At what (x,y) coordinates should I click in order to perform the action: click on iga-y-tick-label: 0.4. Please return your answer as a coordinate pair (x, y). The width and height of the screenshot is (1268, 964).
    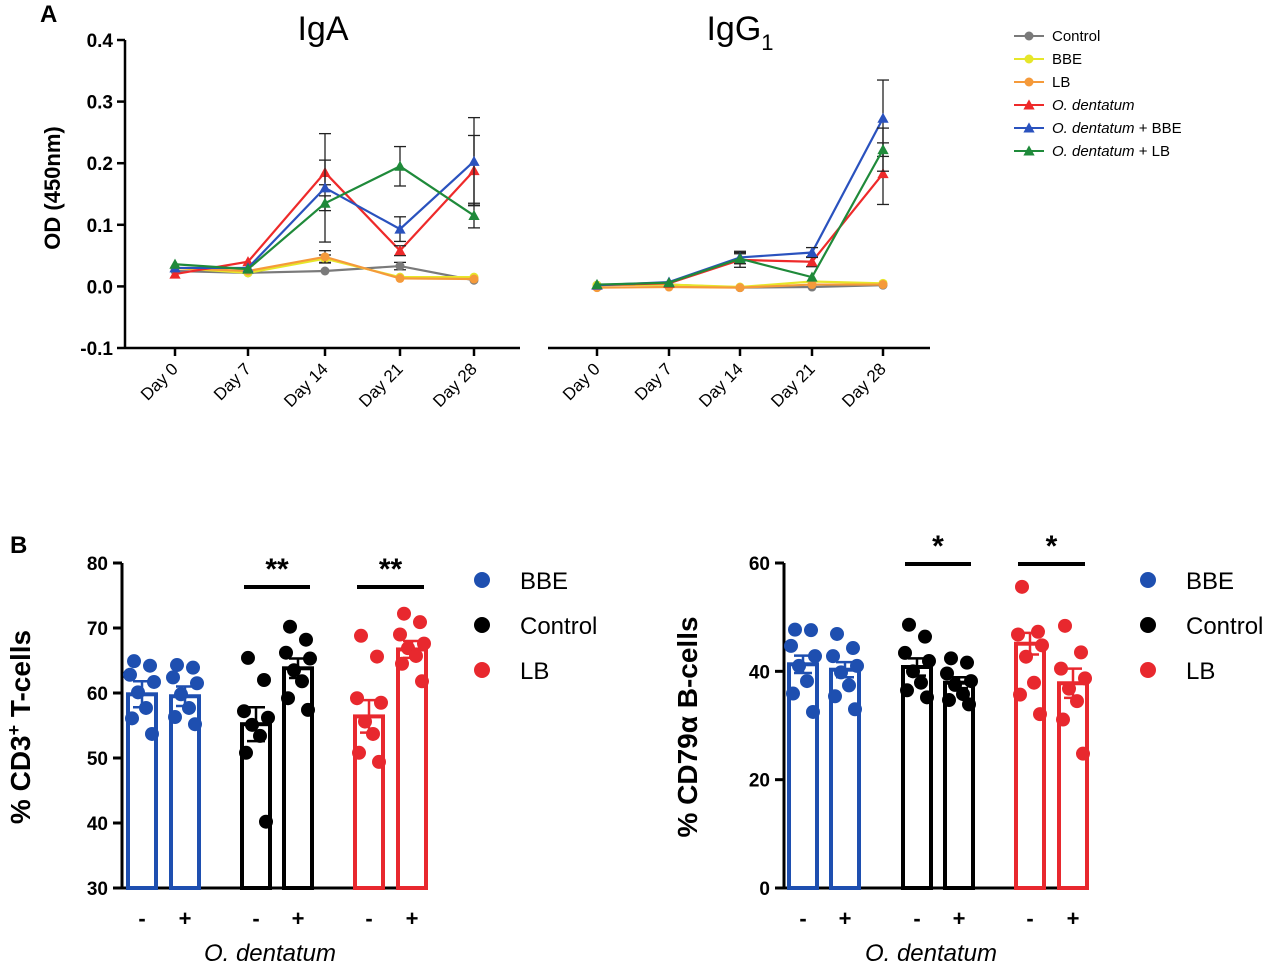
    Looking at the image, I should click on (100, 41).